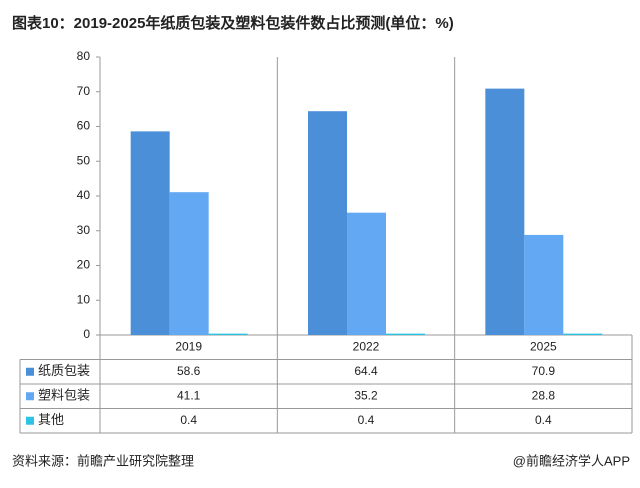 This screenshot has width=640, height=488. Describe the element at coordinates (189, 395) in the screenshot. I see `table-value: 41.1` at that location.